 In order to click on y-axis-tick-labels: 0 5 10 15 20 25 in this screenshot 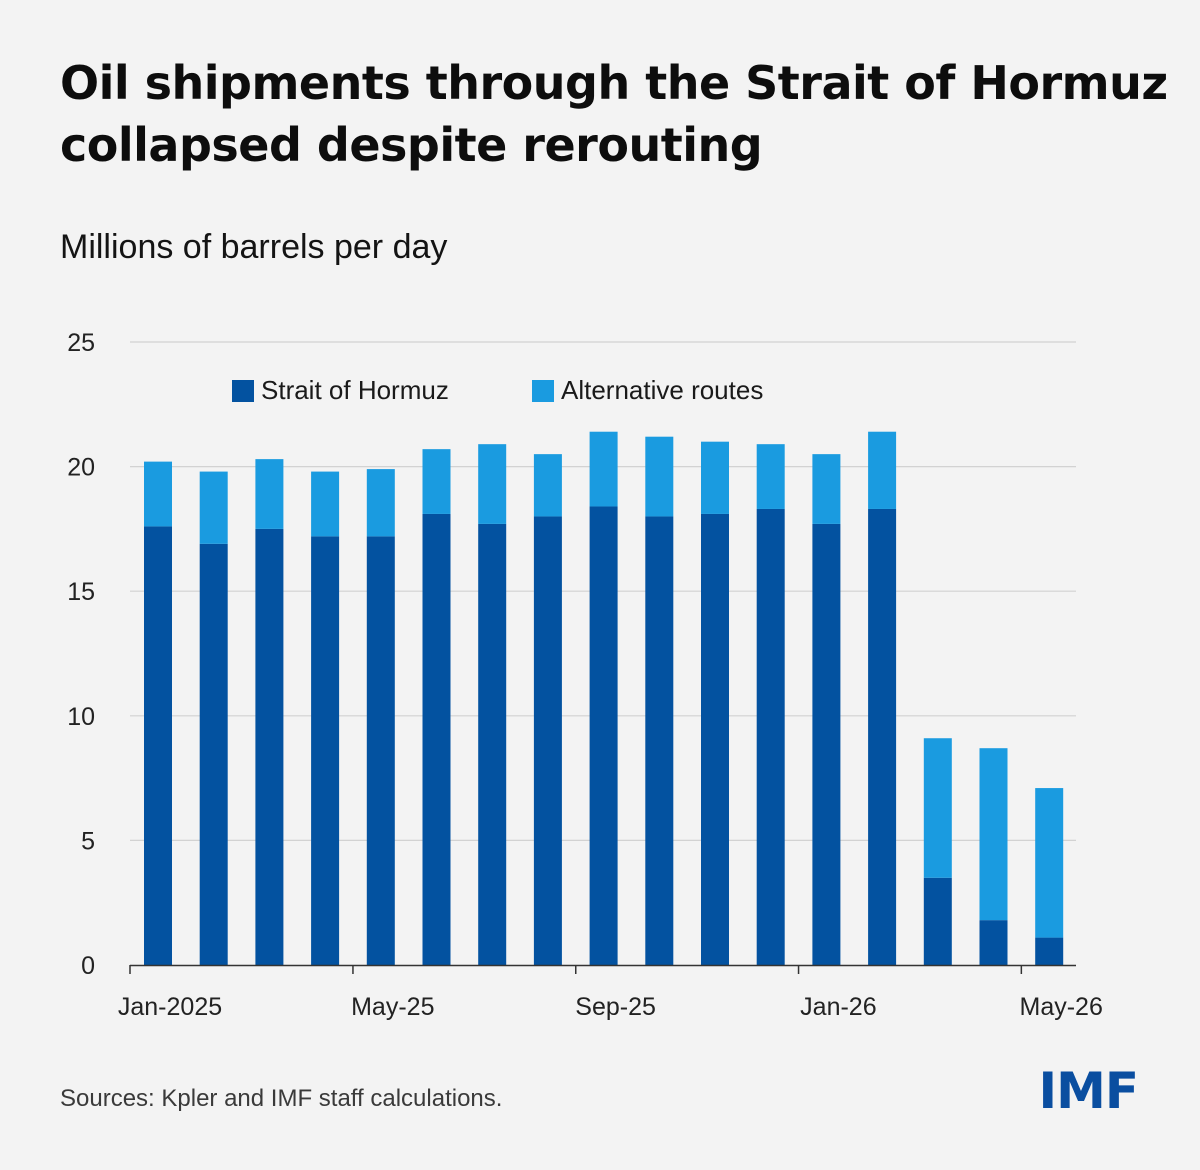, I will do `click(81, 654)`.